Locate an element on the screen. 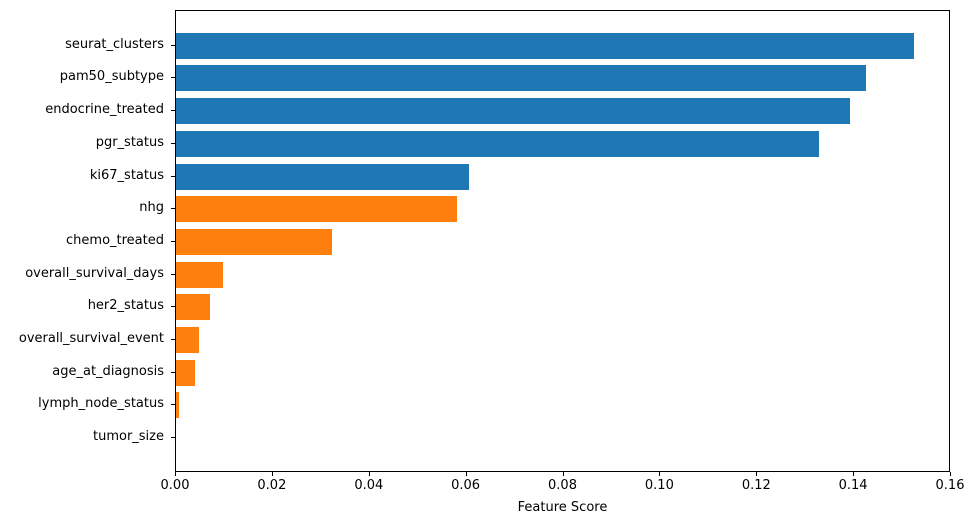 This screenshot has height=525, width=974. x-tick-label-0.06: 0.06 is located at coordinates (466, 485).